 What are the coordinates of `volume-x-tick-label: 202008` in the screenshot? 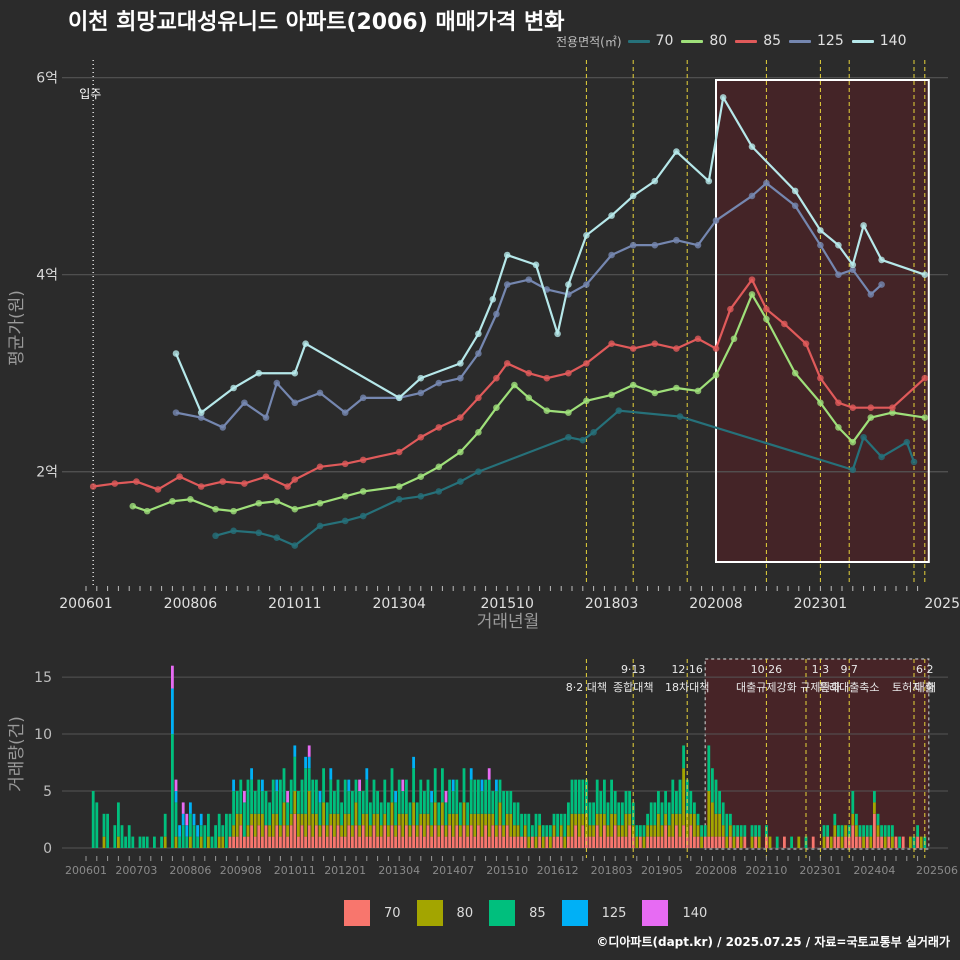 It's located at (716, 870).